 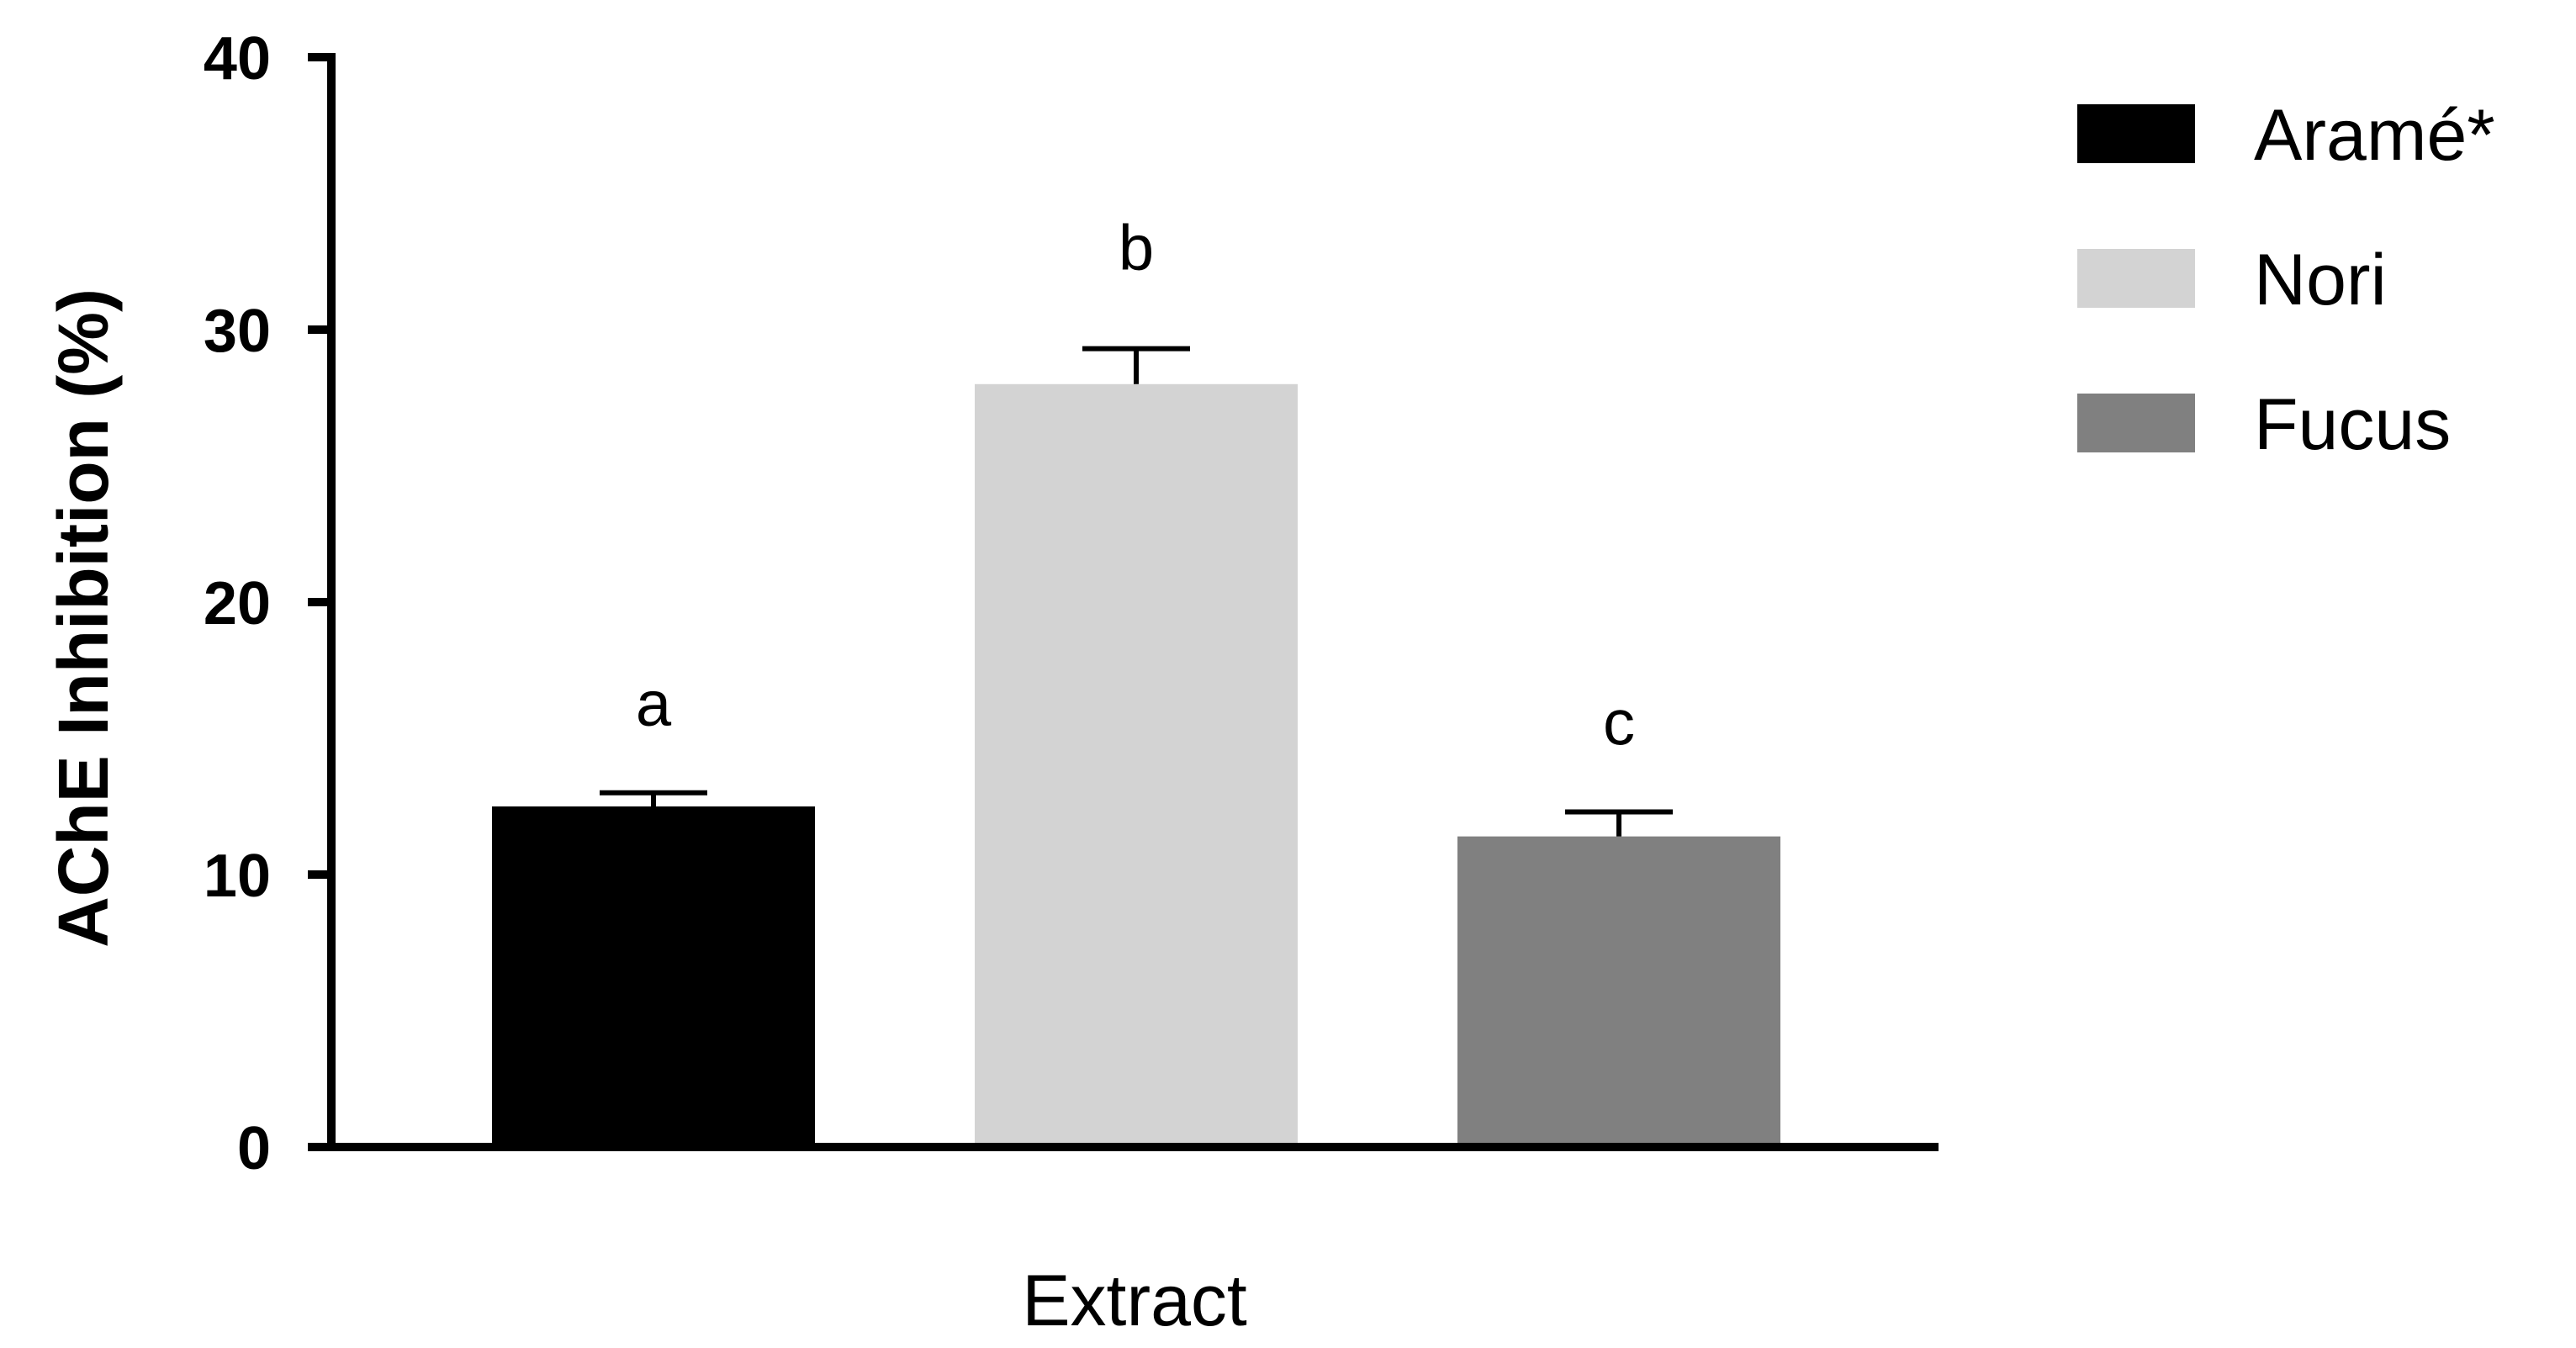 What do you see at coordinates (237, 876) in the screenshot?
I see `y-tick-label: 10` at bounding box center [237, 876].